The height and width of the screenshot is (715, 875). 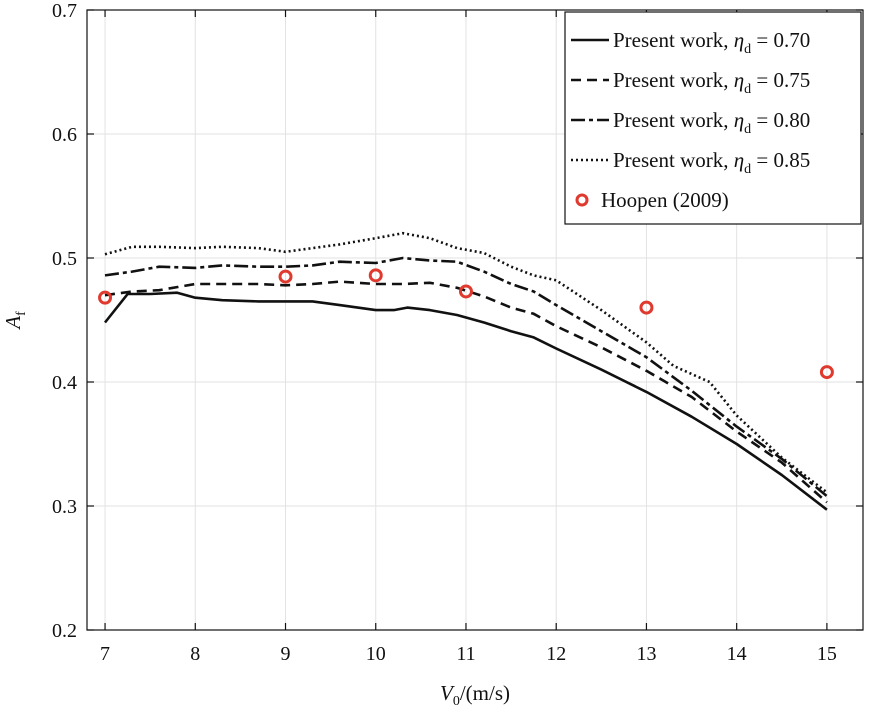 What do you see at coordinates (465, 654) in the screenshot?
I see `x-tick-label-4: 11` at bounding box center [465, 654].